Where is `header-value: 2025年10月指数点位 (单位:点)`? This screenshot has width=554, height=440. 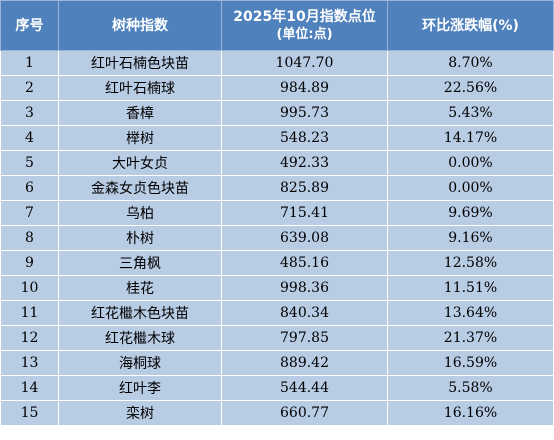 header-value: 2025年10月指数点位 (单位:点) is located at coordinates (304, 25).